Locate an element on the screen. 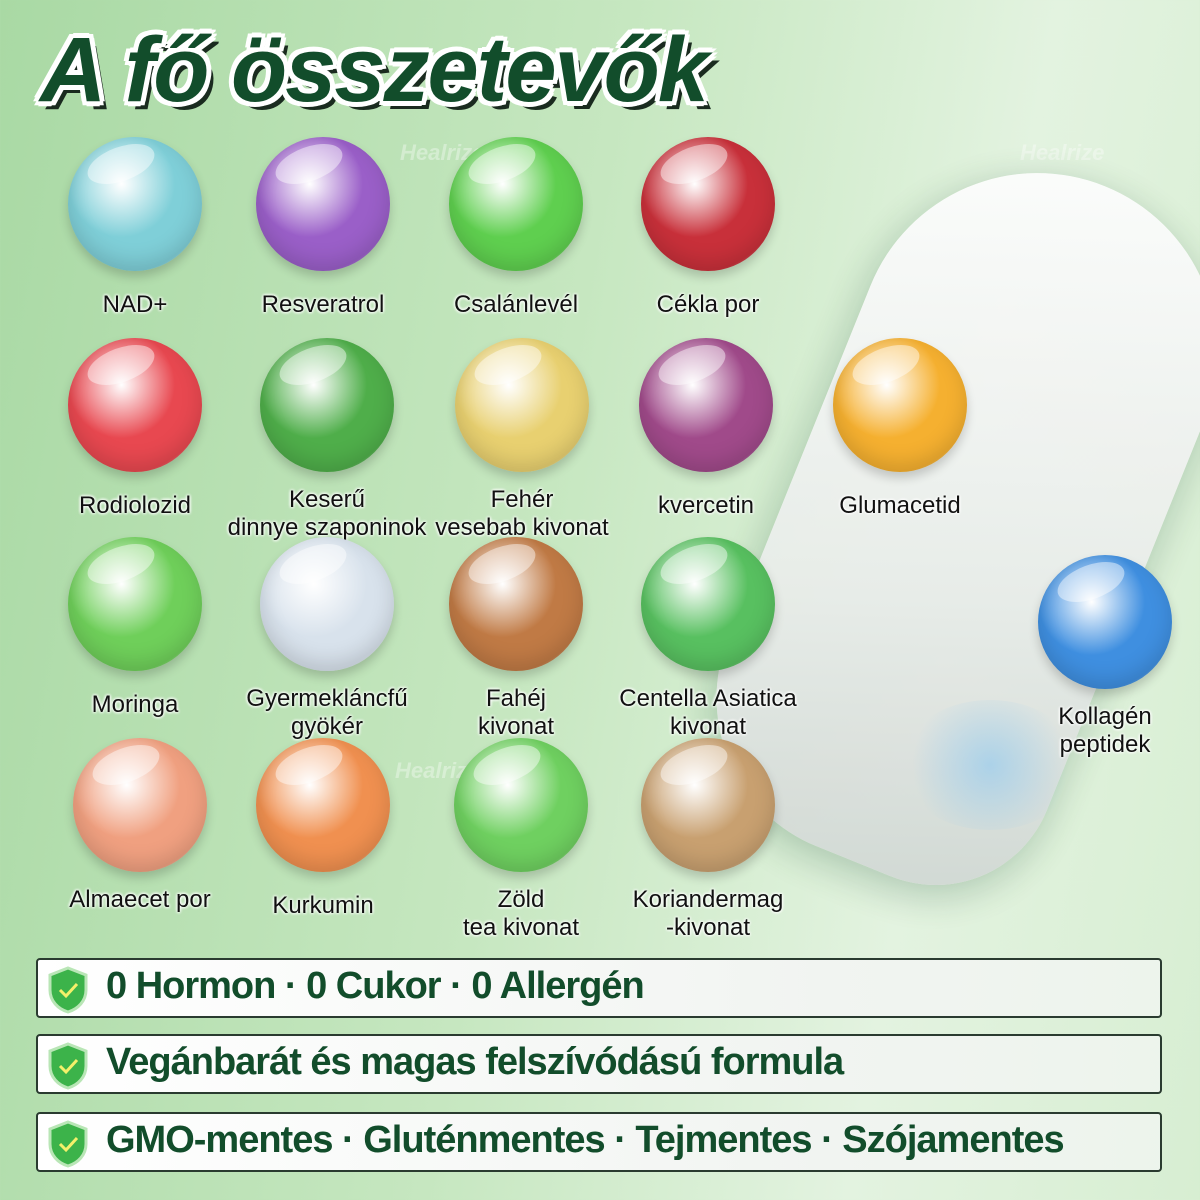  ingredient-item: Fehér vesebab kivonat is located at coordinates (522, 440).